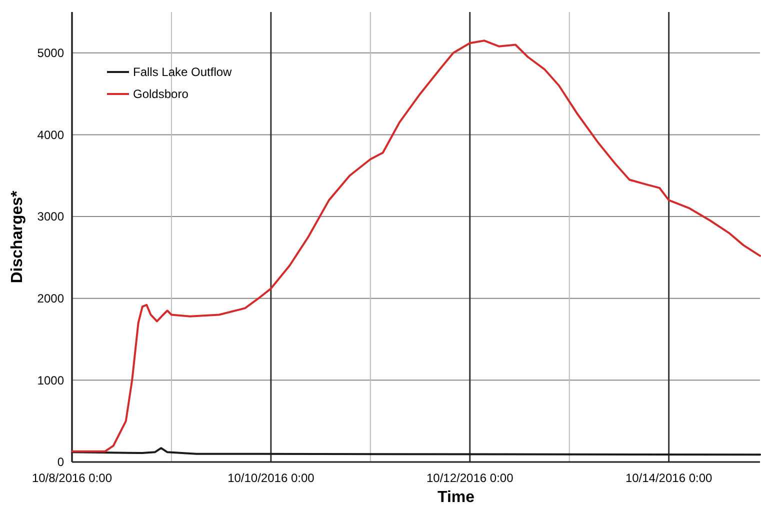 The image size is (761, 510). What do you see at coordinates (456, 497) in the screenshot?
I see `x-axis-title: Time` at bounding box center [456, 497].